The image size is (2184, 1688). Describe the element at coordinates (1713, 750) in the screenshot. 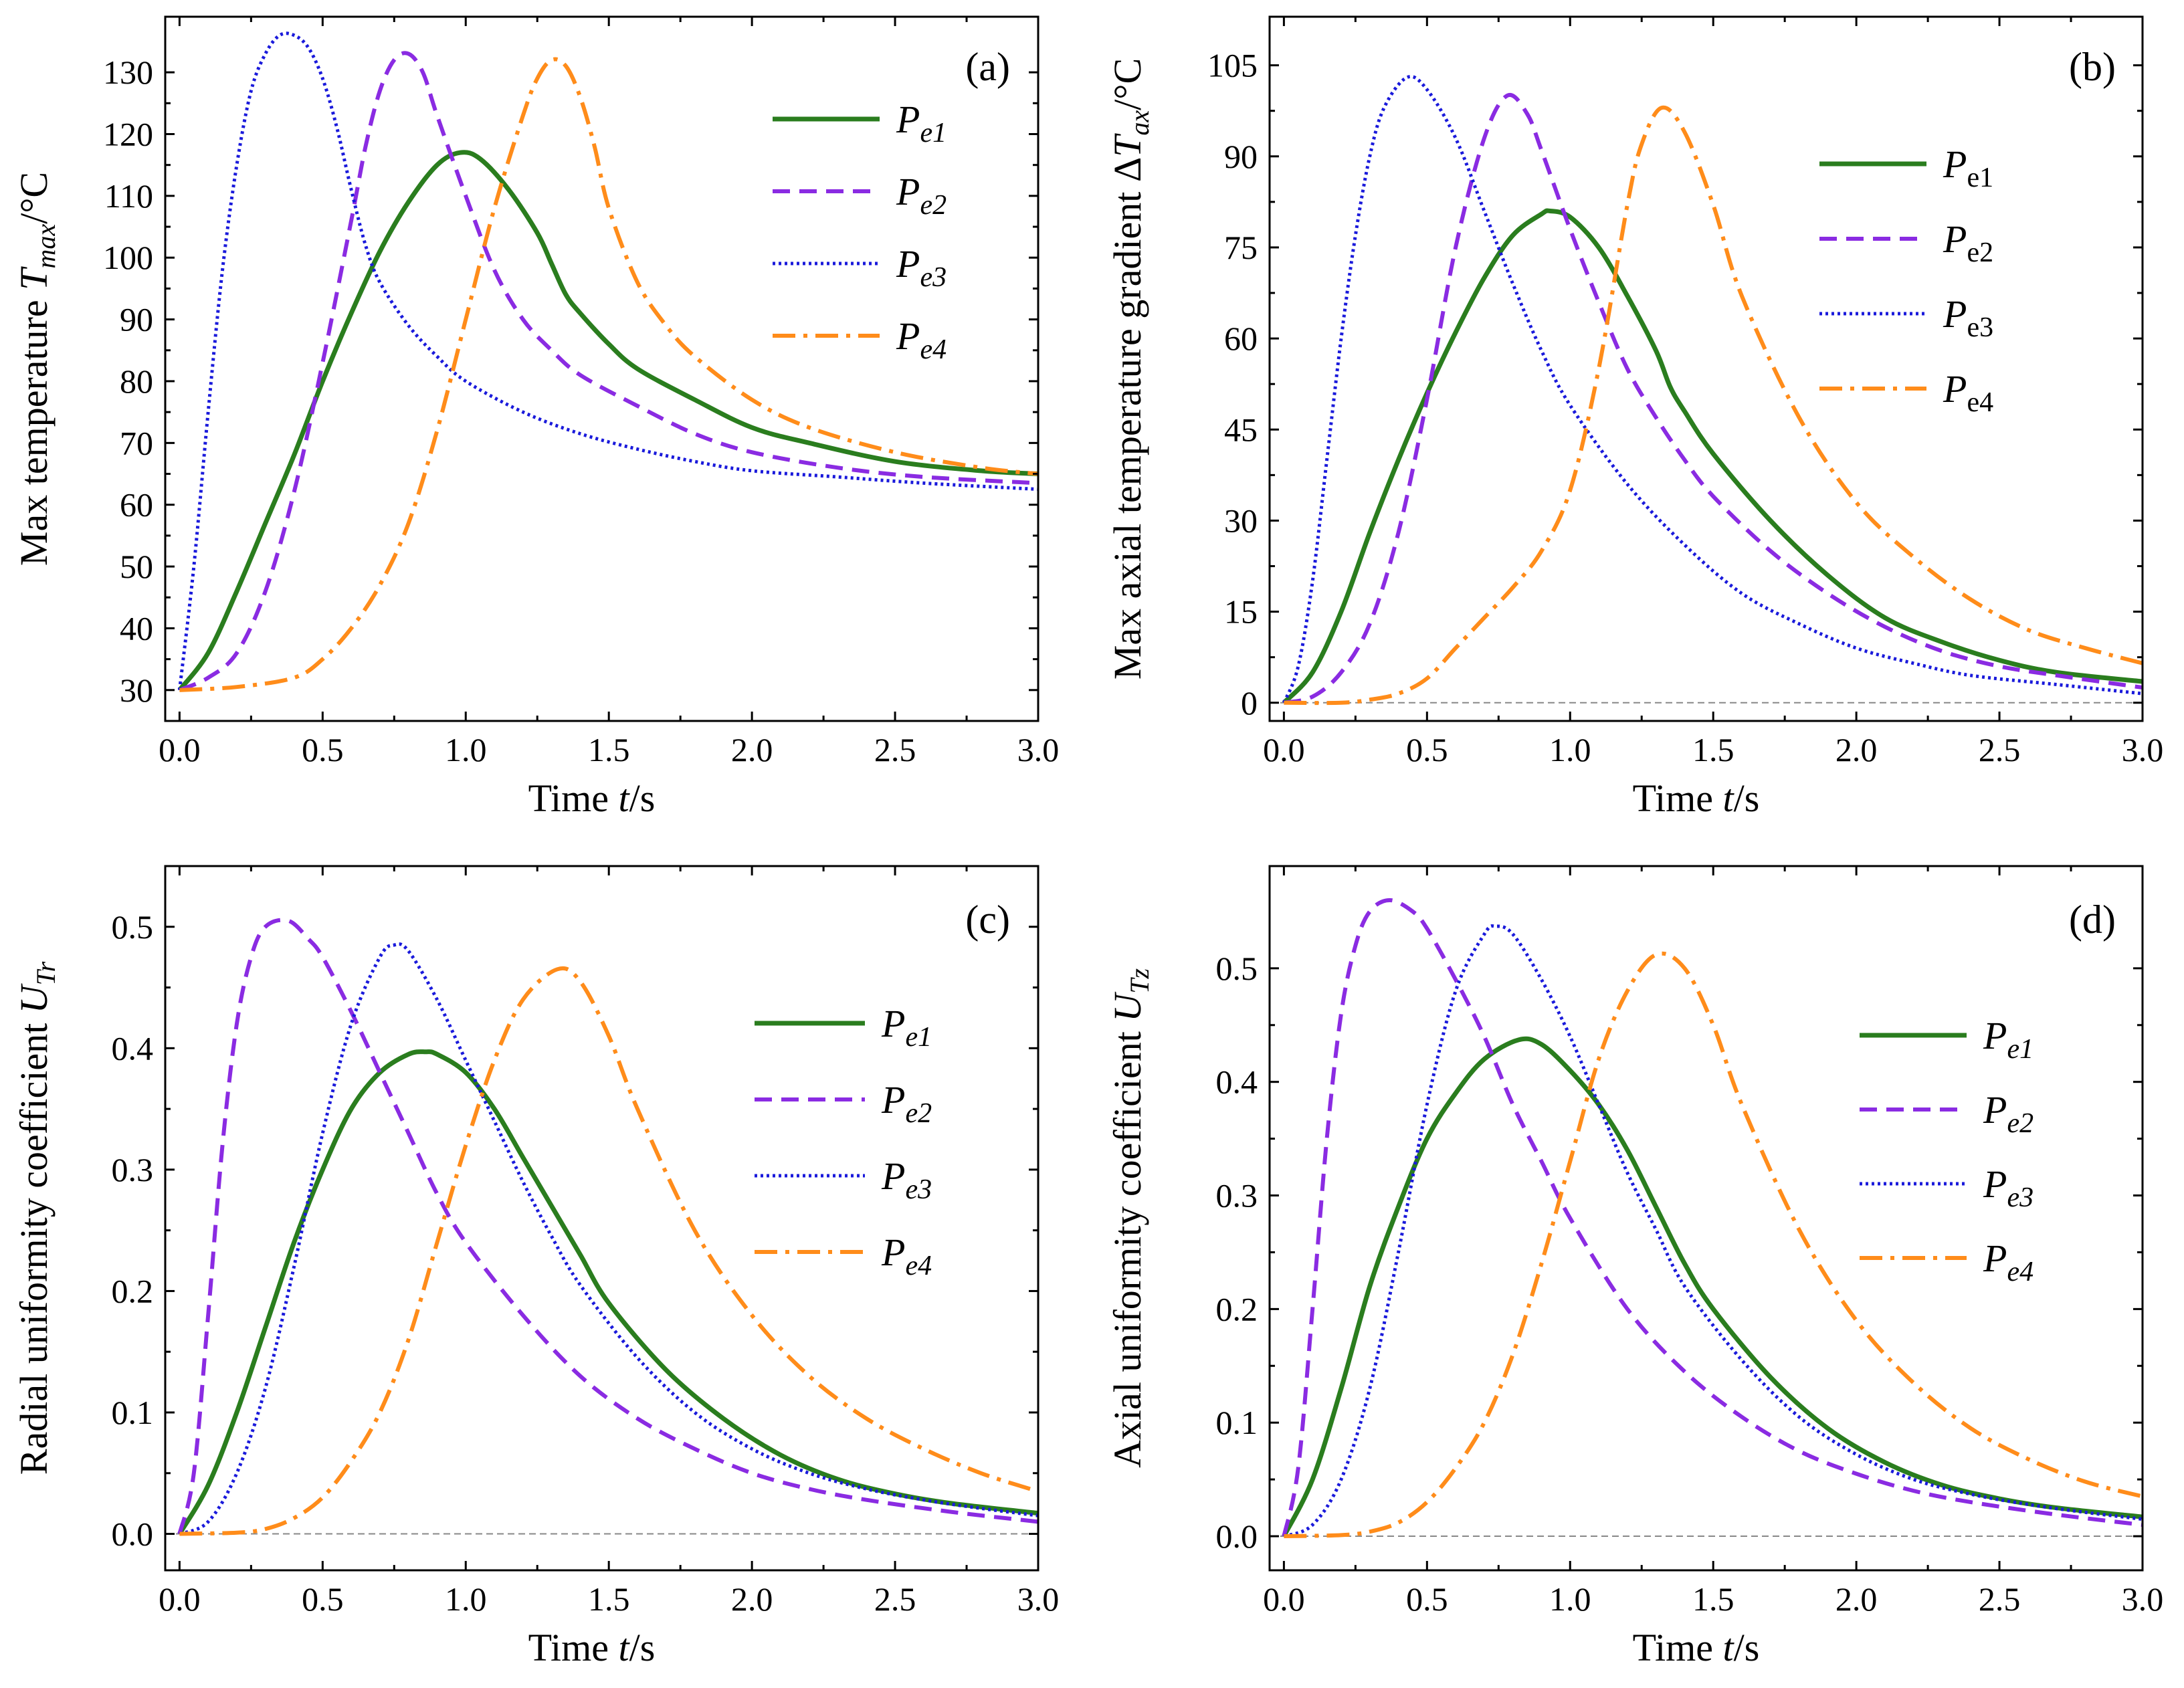

I see `x-tick-label: 1.5` at that location.